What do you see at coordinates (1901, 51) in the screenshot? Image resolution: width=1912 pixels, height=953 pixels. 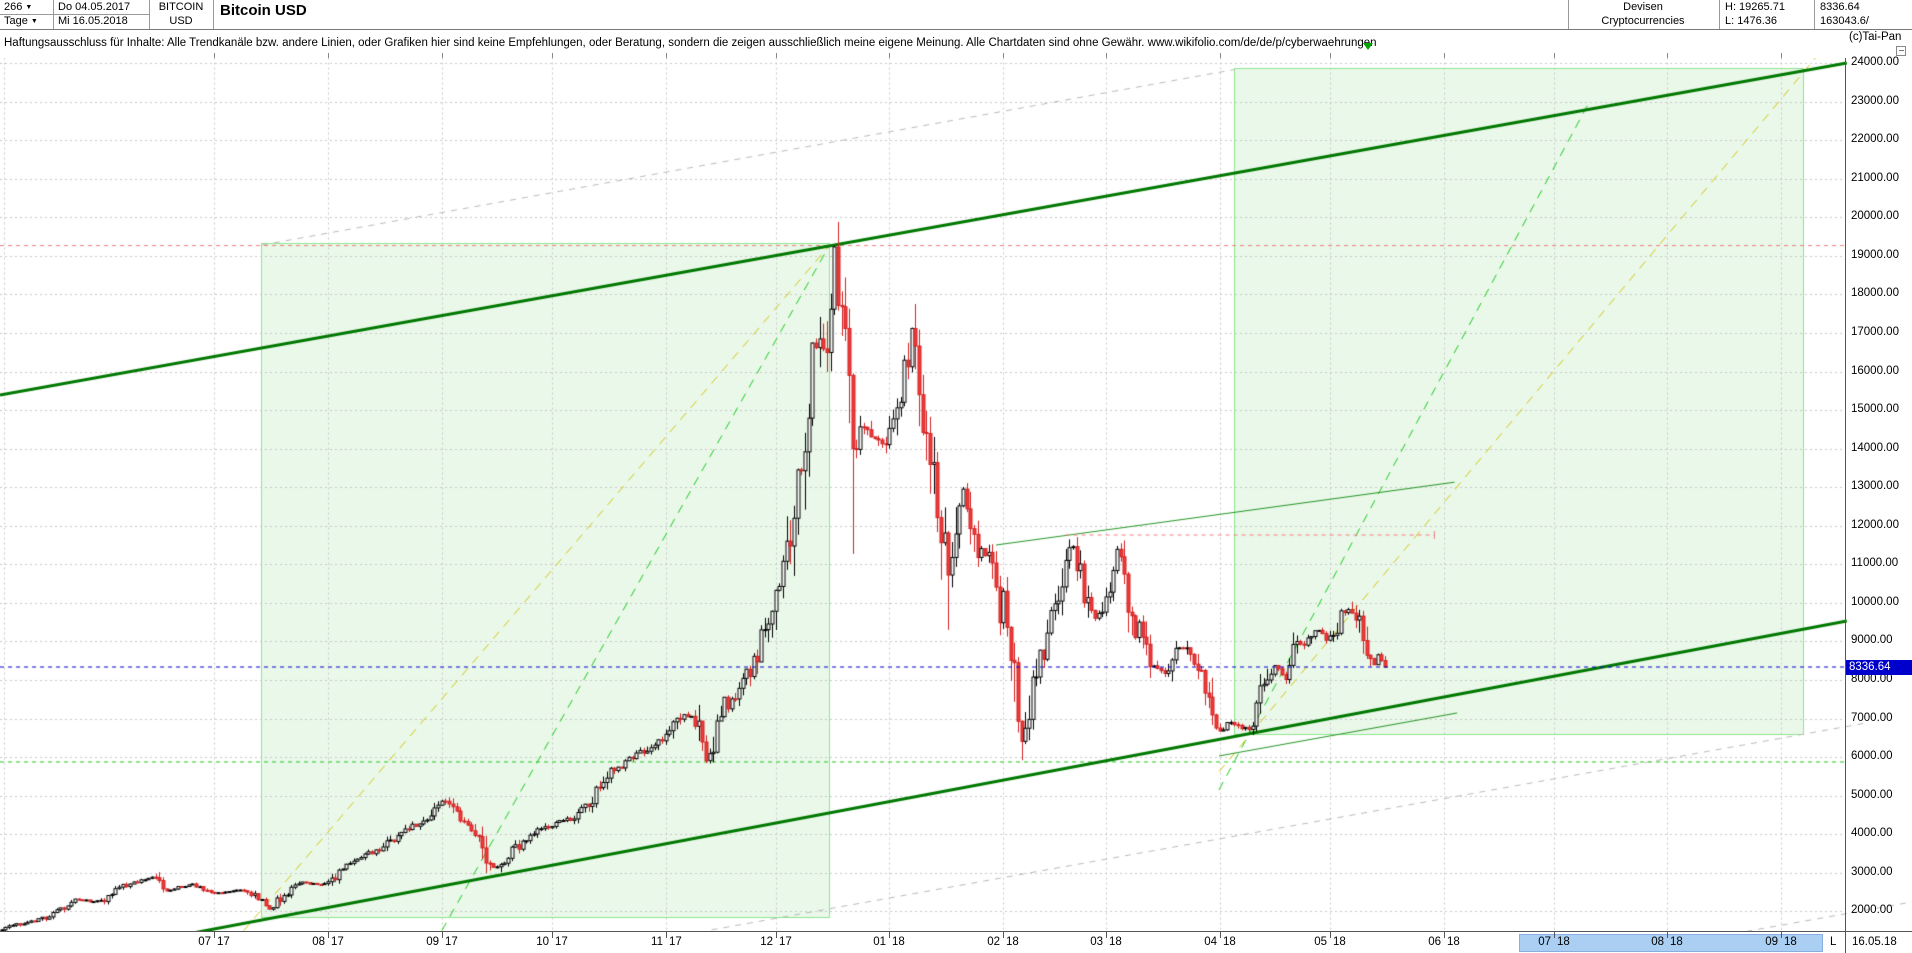 I see `collapse-box-icon` at bounding box center [1901, 51].